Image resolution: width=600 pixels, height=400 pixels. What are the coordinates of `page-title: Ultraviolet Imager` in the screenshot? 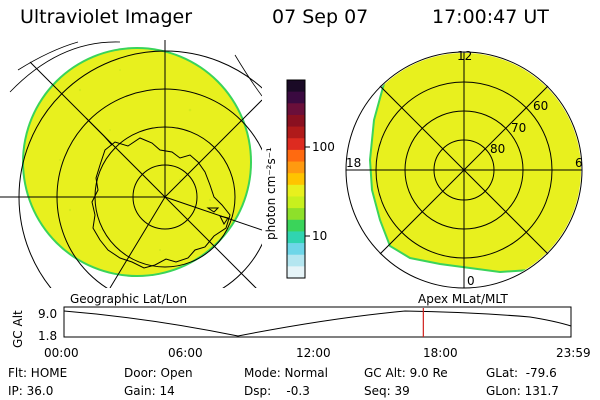 It's located at (106, 17).